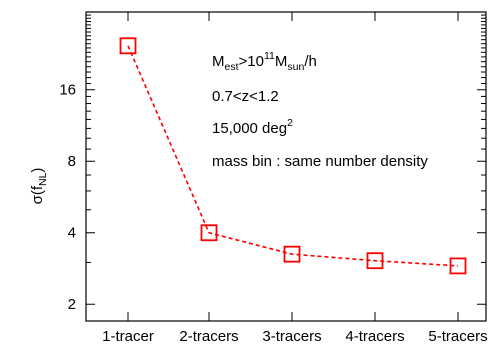 The image size is (499, 347). What do you see at coordinates (252, 127) in the screenshot?
I see `annotation-area: 15,000 deg2` at bounding box center [252, 127].